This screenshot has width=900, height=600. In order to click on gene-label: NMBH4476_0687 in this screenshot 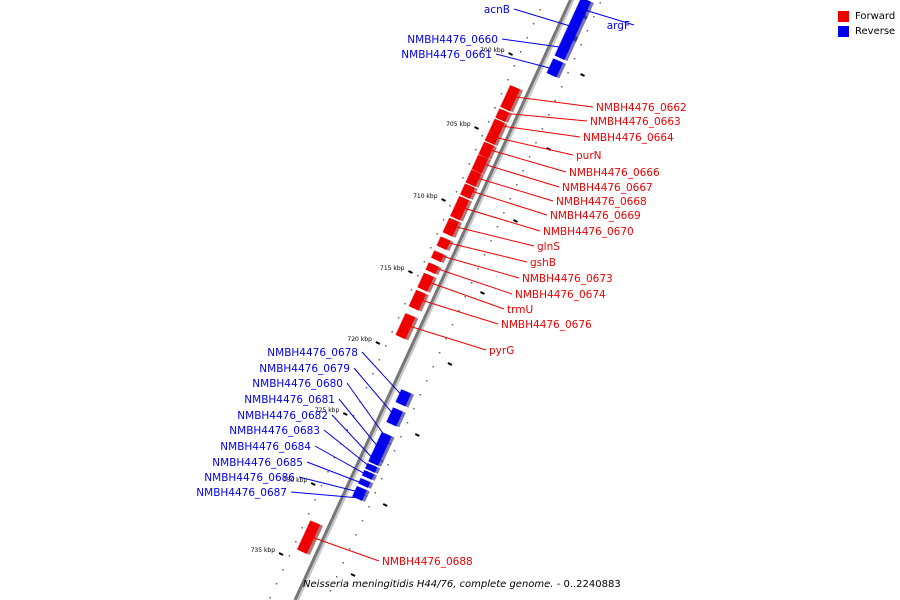, I will do `click(241, 493)`.